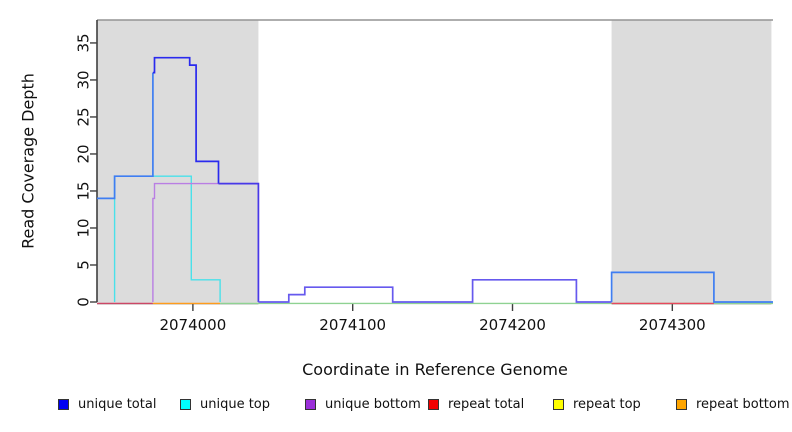 The width and height of the screenshot is (792, 432). What do you see at coordinates (433, 404) in the screenshot?
I see `legend-swatch-repeat-total` at bounding box center [433, 404].